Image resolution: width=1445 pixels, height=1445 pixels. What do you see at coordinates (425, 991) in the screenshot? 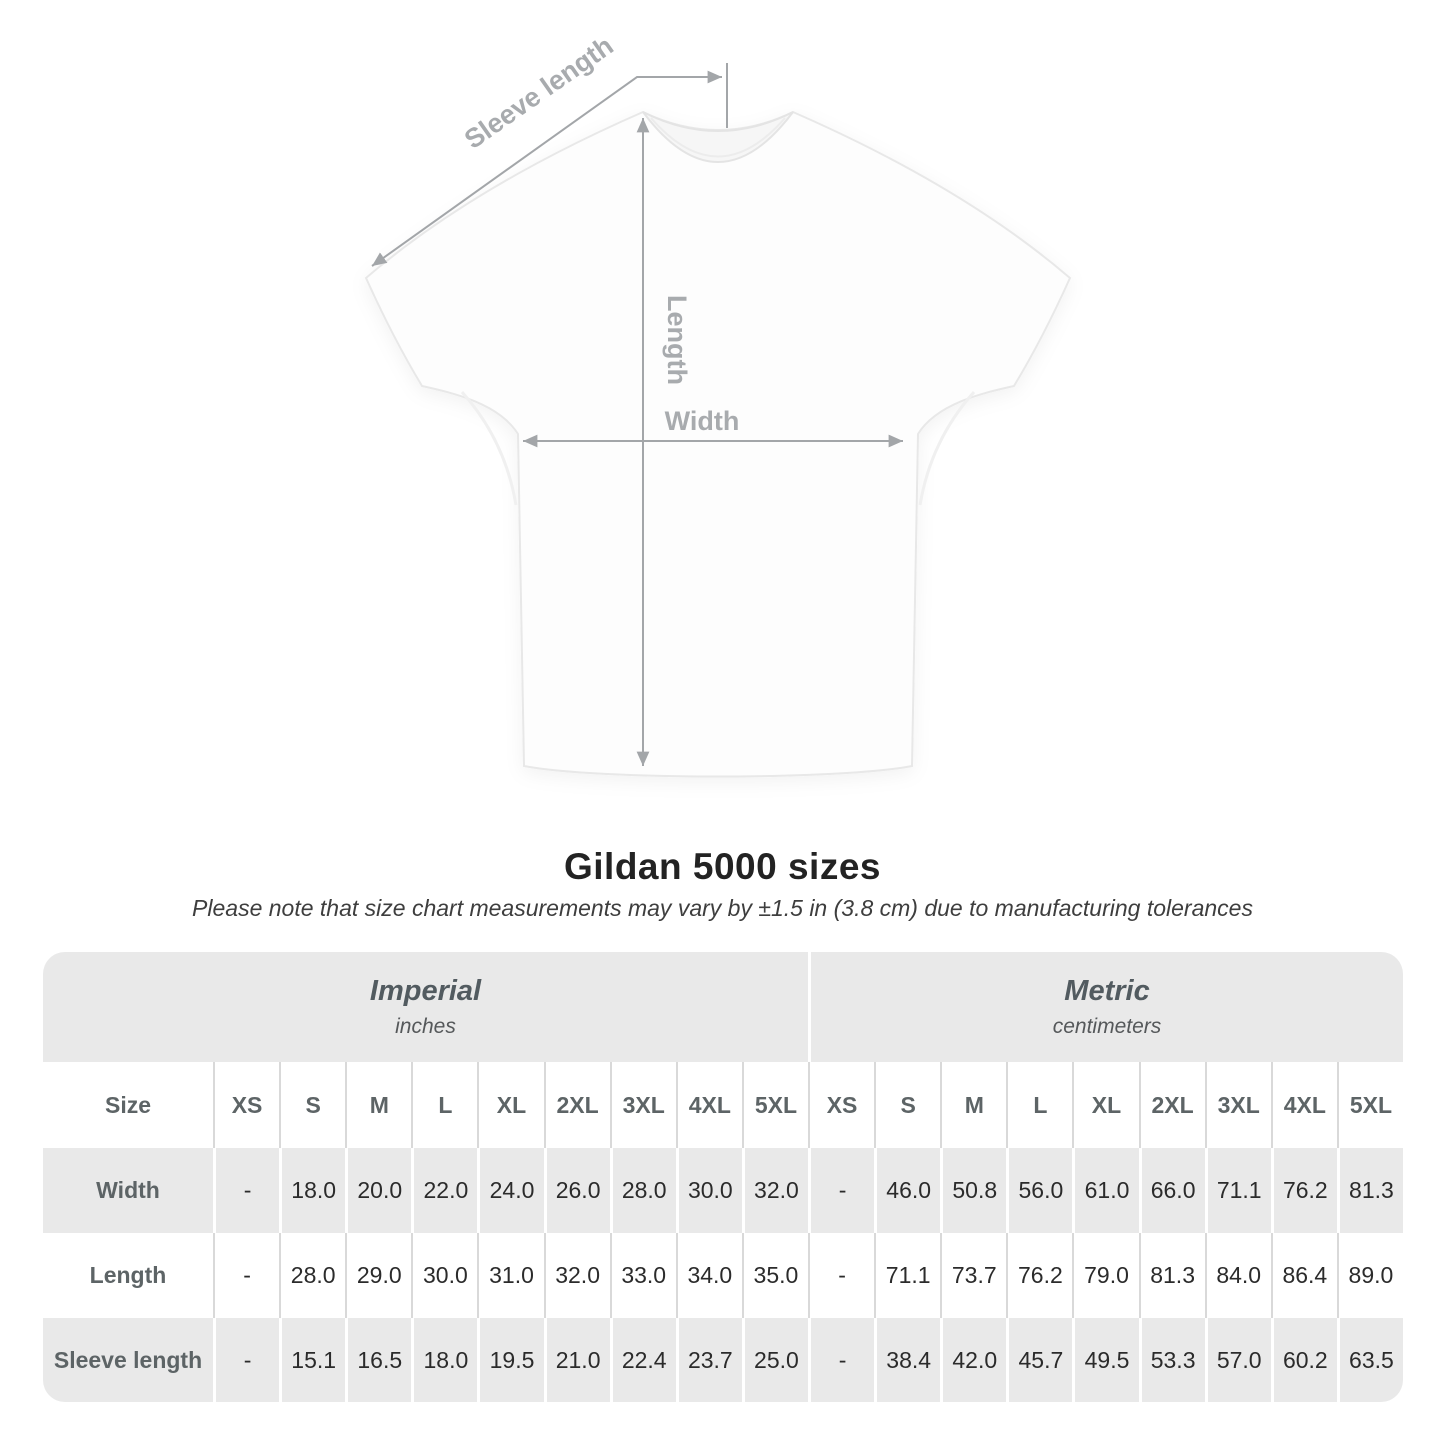
I see `imperial-heading: Imperial` at bounding box center [425, 991].